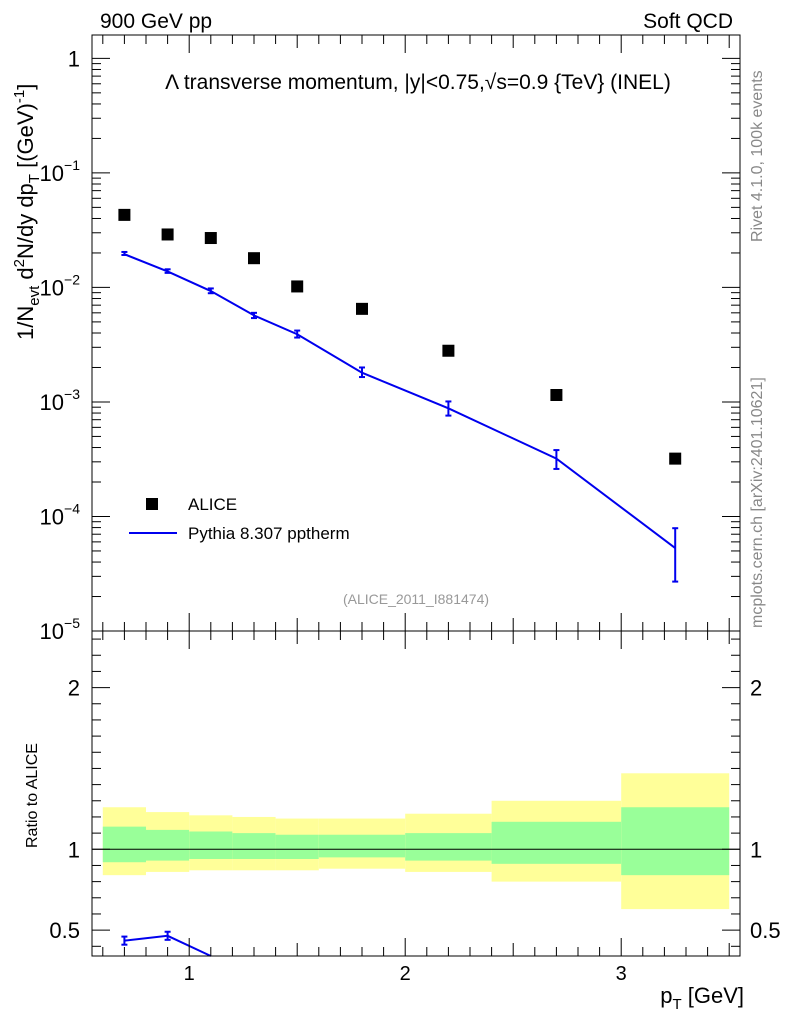 This screenshot has width=786, height=1024. What do you see at coordinates (666, 995) in the screenshot?
I see `xlabel-main: p` at bounding box center [666, 995].